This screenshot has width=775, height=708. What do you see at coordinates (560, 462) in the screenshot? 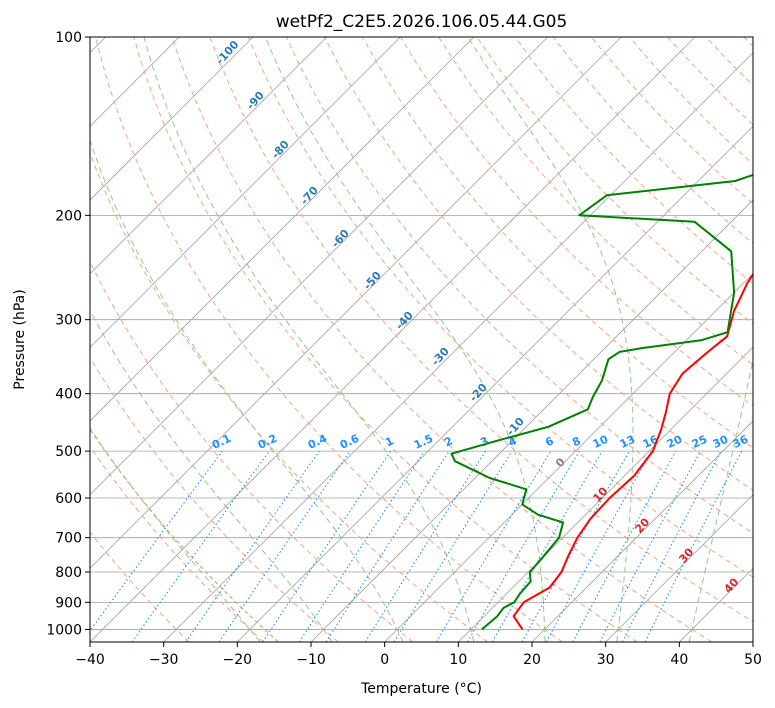
I see `moist-adiabat-label: 0` at bounding box center [560, 462].